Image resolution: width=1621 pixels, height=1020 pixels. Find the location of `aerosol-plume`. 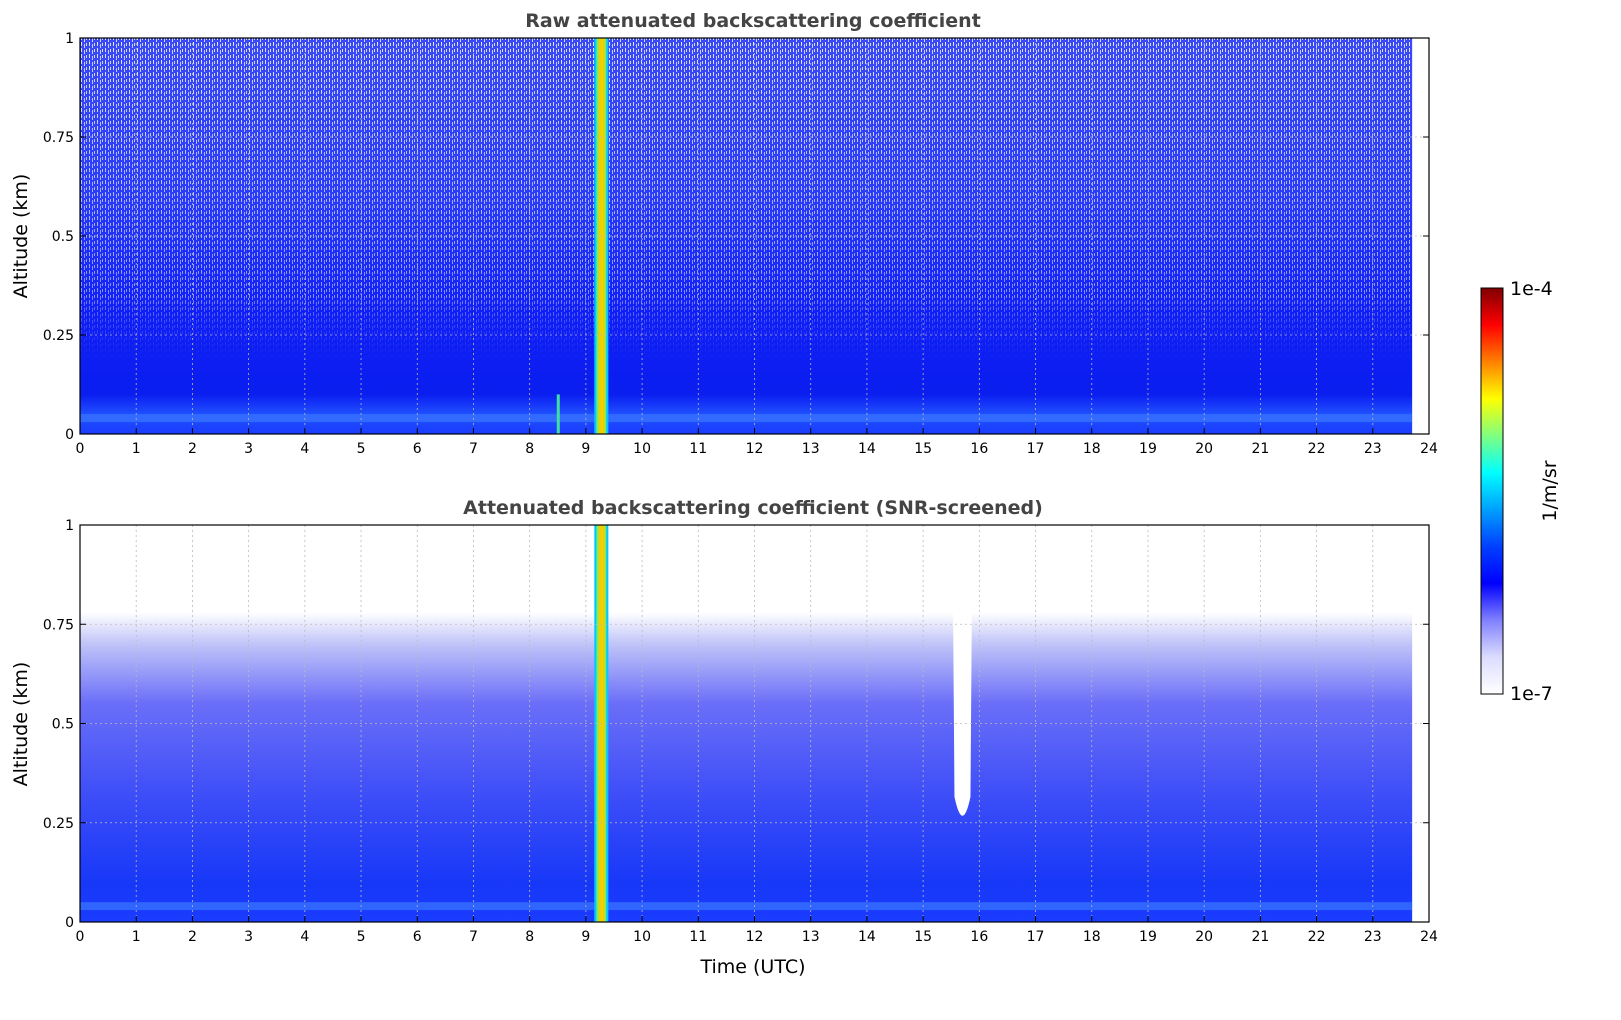

aerosol-plume is located at coordinates (558, 414).